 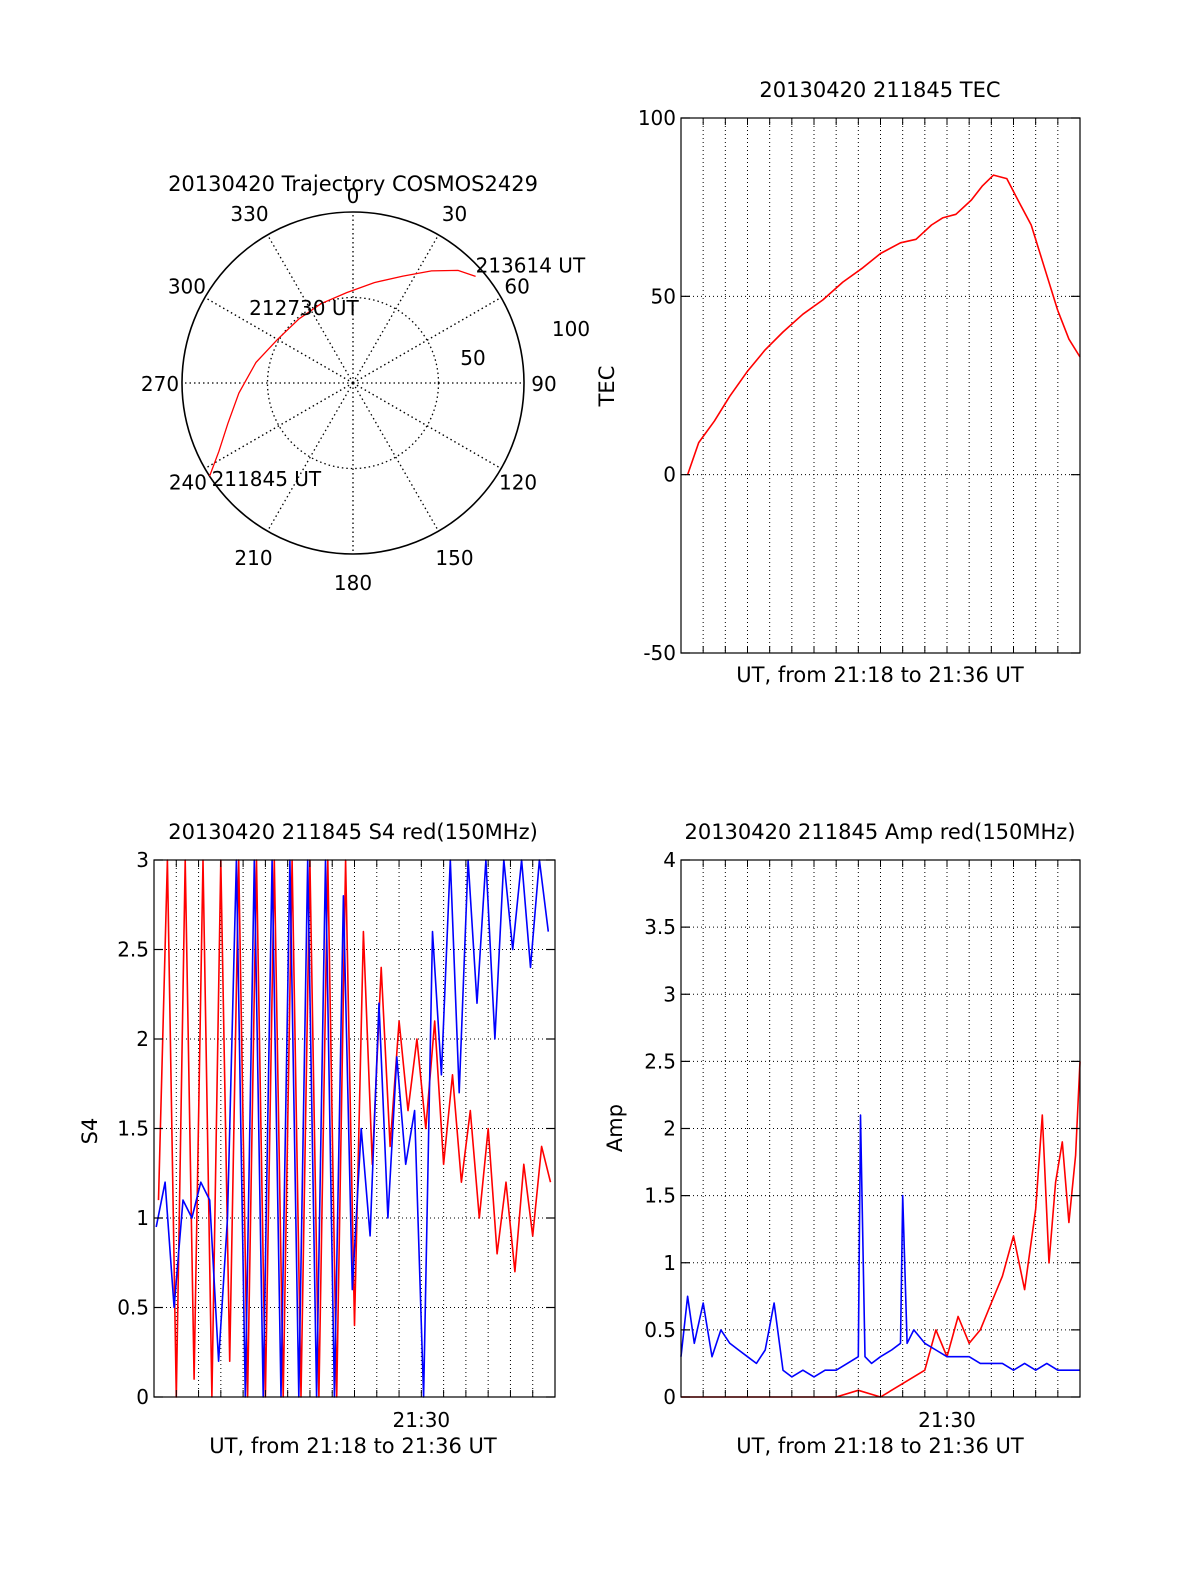 I want to click on y-tick-label: 4, so click(x=669, y=860).